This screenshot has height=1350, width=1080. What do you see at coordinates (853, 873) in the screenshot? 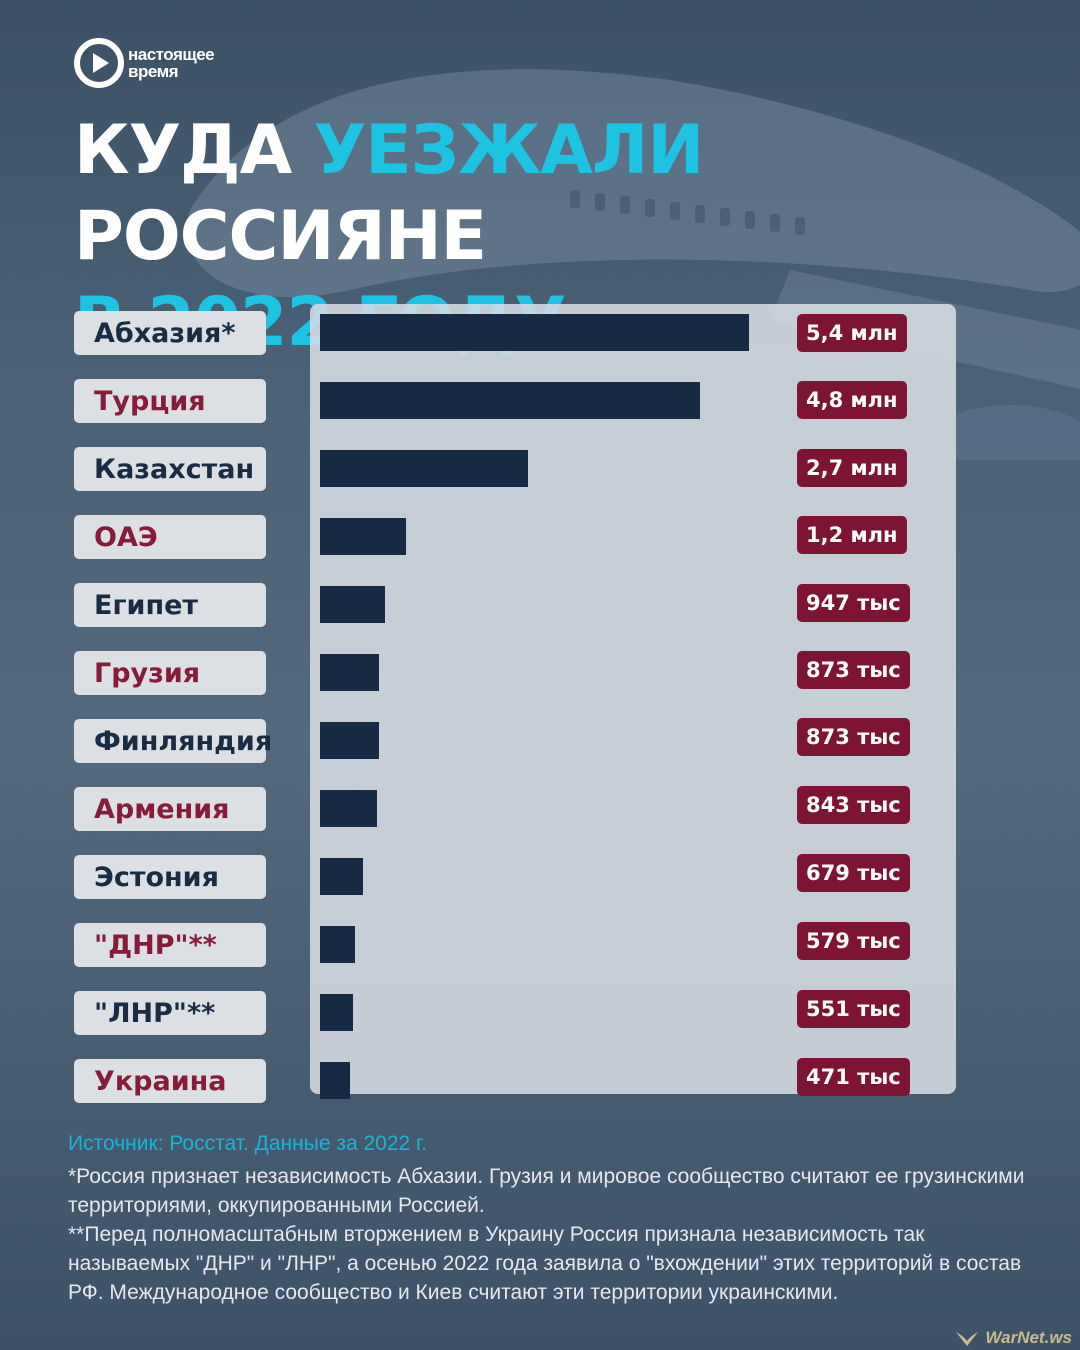
I see `value-label: 679 тыс` at bounding box center [853, 873].